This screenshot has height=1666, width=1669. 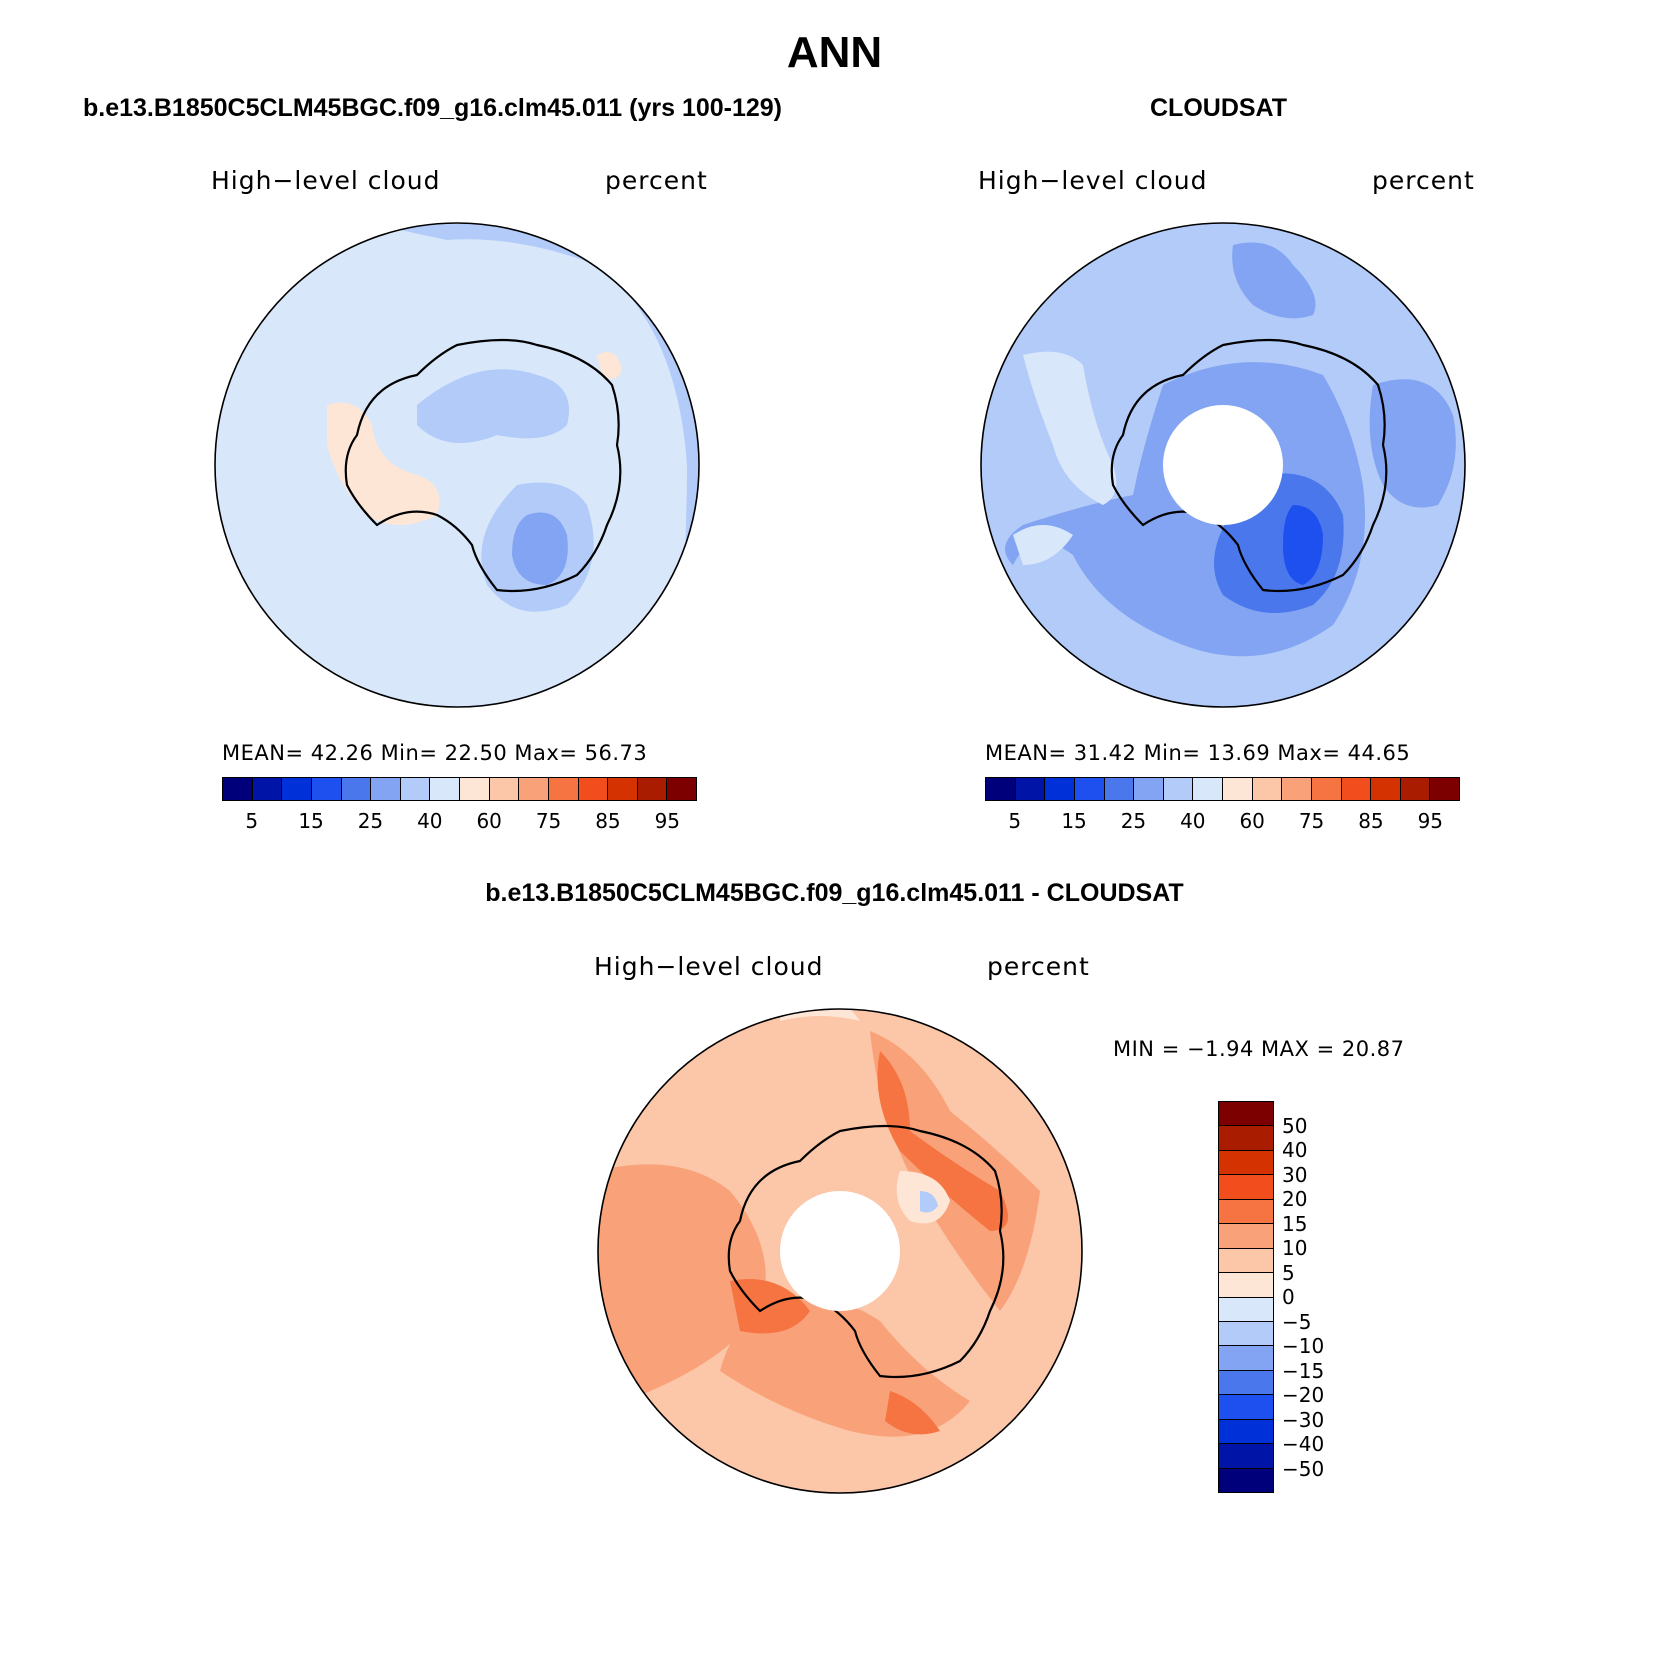 What do you see at coordinates (1295, 1125) in the screenshot?
I see `diff-colorbar-tick-label: 50` at bounding box center [1295, 1125].